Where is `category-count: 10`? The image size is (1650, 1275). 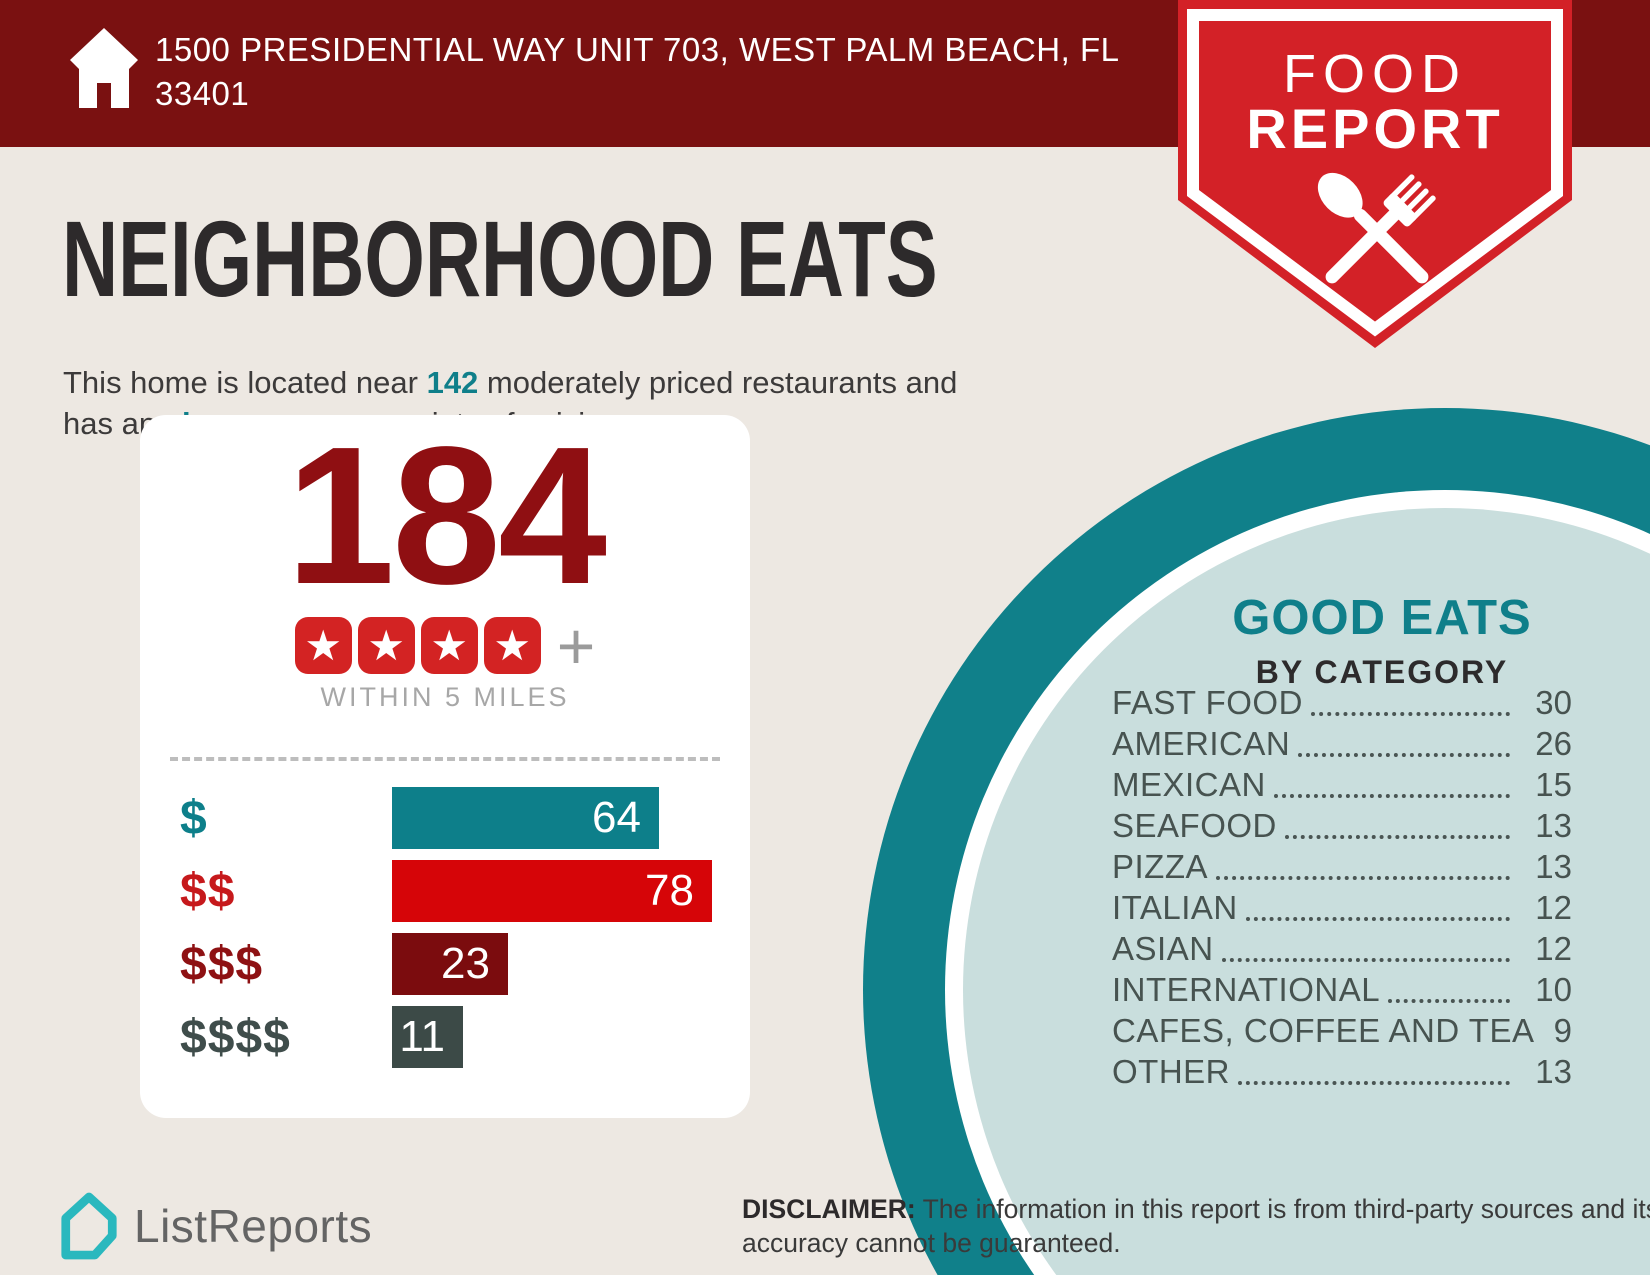 category-count: 10 is located at coordinates (1553, 989).